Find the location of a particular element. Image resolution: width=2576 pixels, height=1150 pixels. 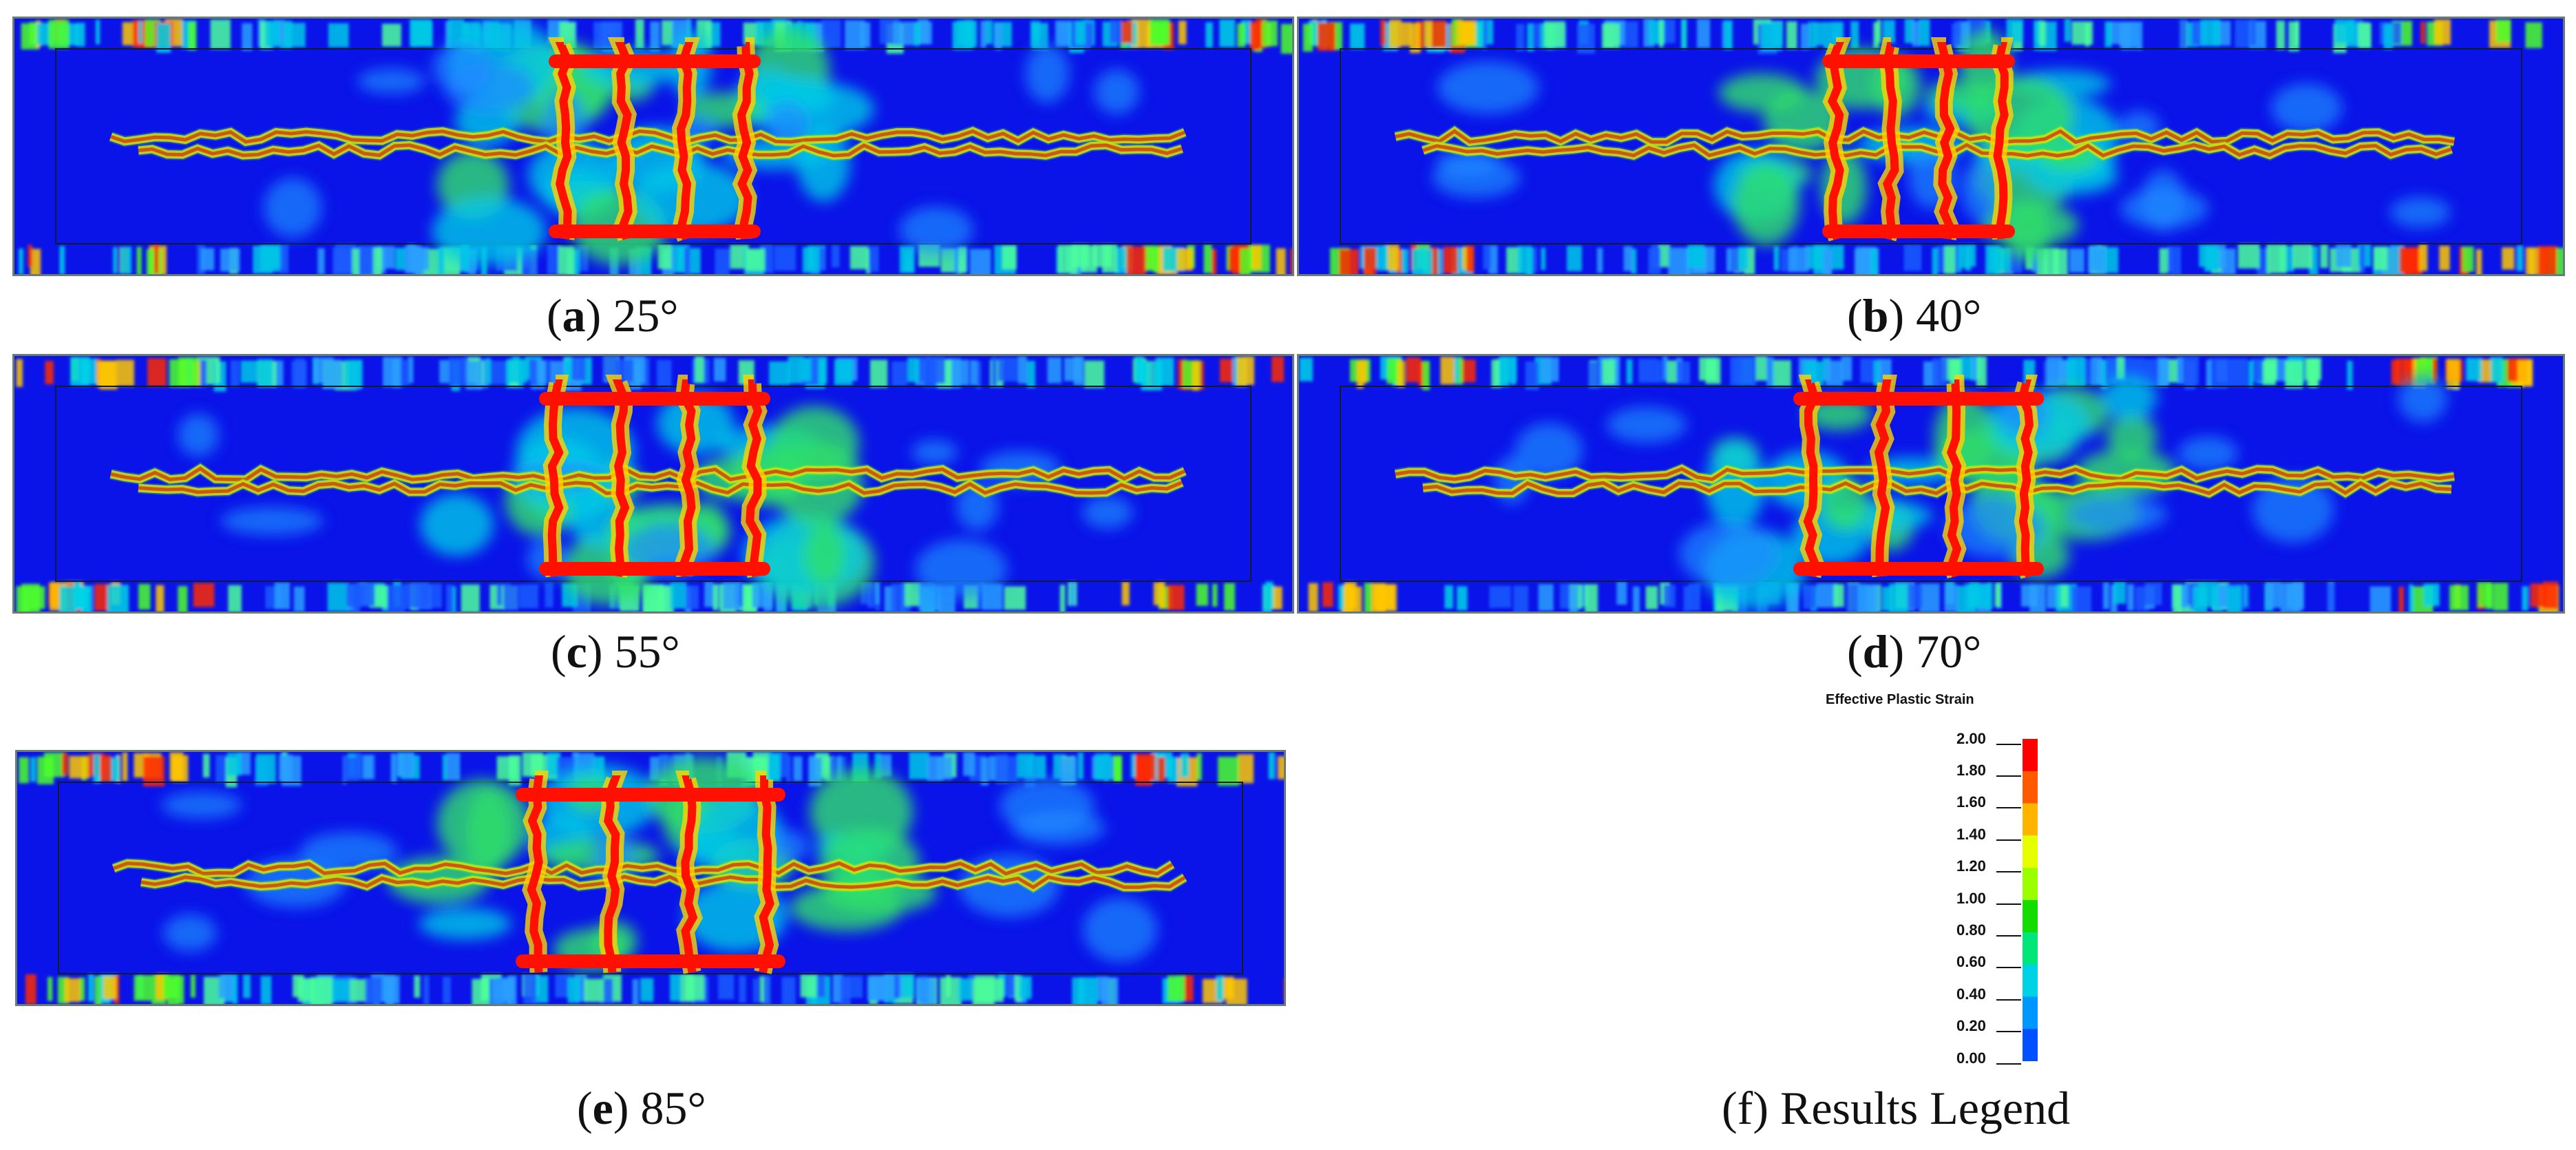

legend-tick: 0.80 is located at coordinates (1989, 930).